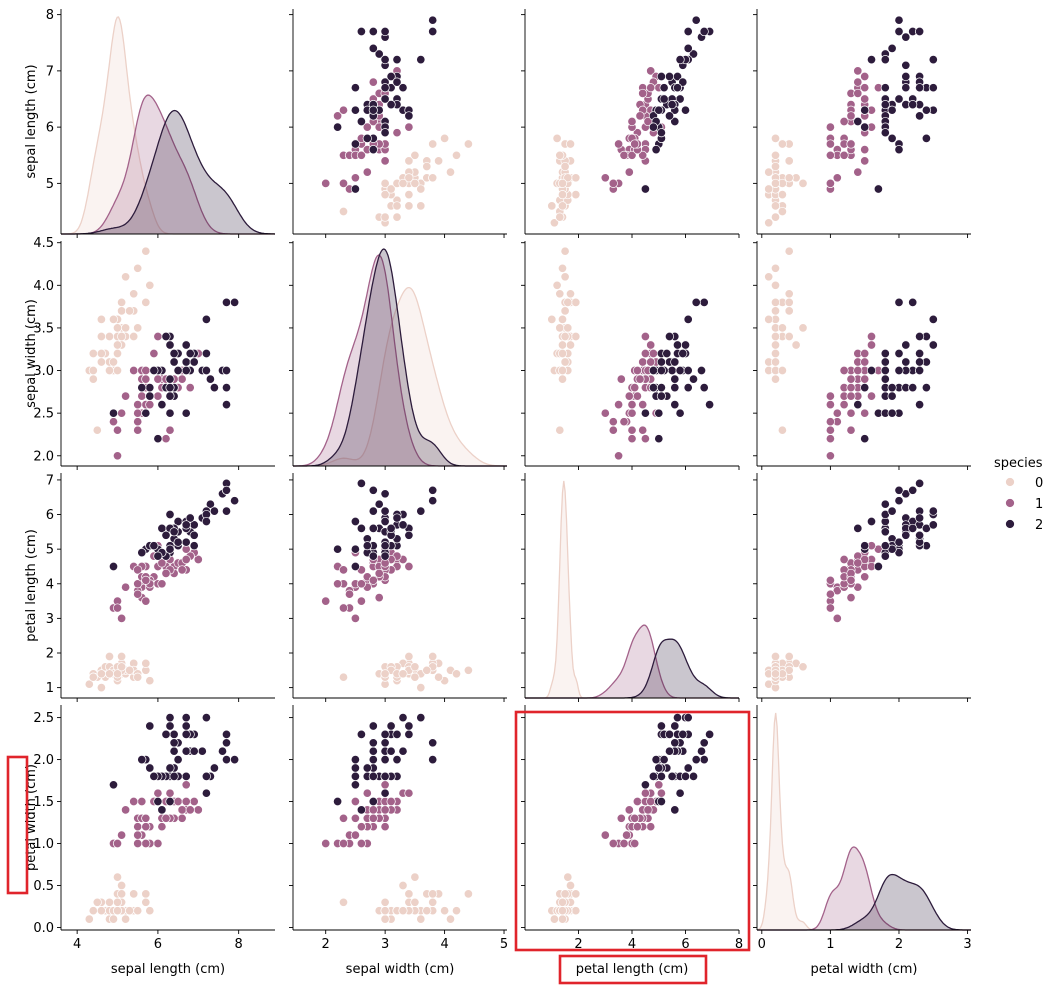  I want to click on x-axis-label-petal-width: petal width (cm), so click(864, 969).